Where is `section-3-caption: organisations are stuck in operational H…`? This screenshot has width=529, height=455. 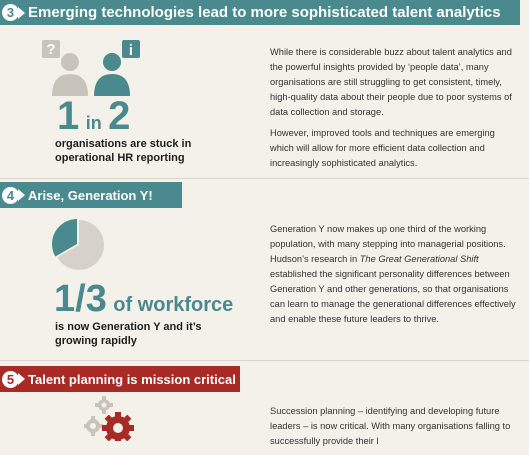 section-3-caption: organisations are stuck in operational H… is located at coordinates (123, 151).